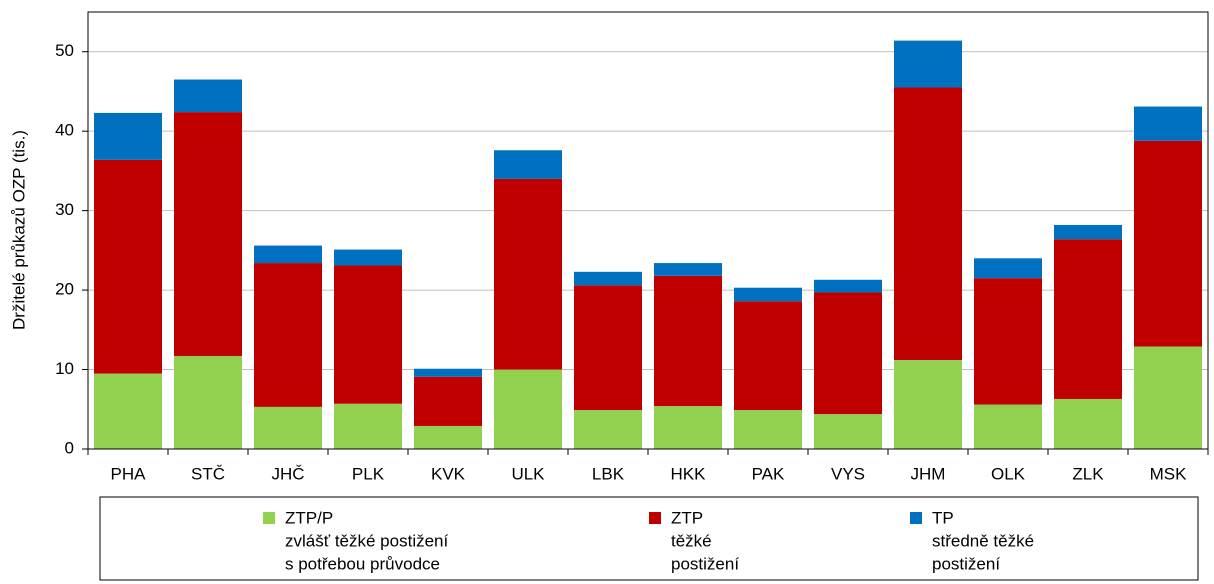 This screenshot has height=584, width=1214. What do you see at coordinates (129, 473) in the screenshot?
I see `x-tick-label: PHA` at bounding box center [129, 473].